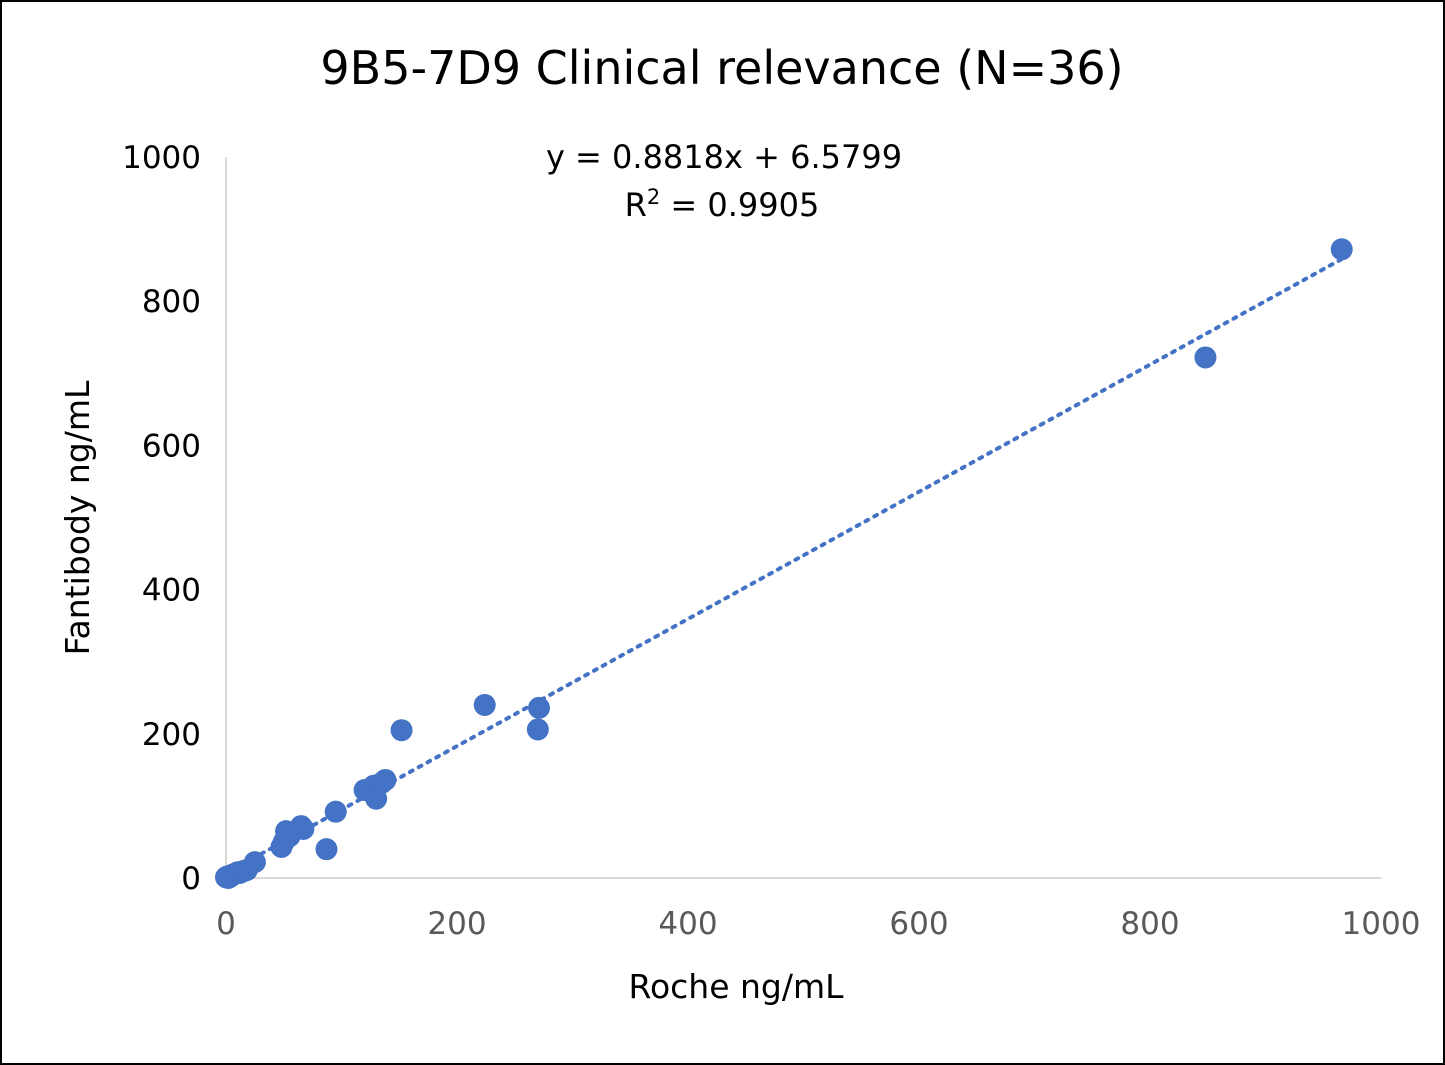 Image resolution: width=1445 pixels, height=1065 pixels. I want to click on trendline-equation: y = 0.8818x + 6.5799, so click(724, 157).